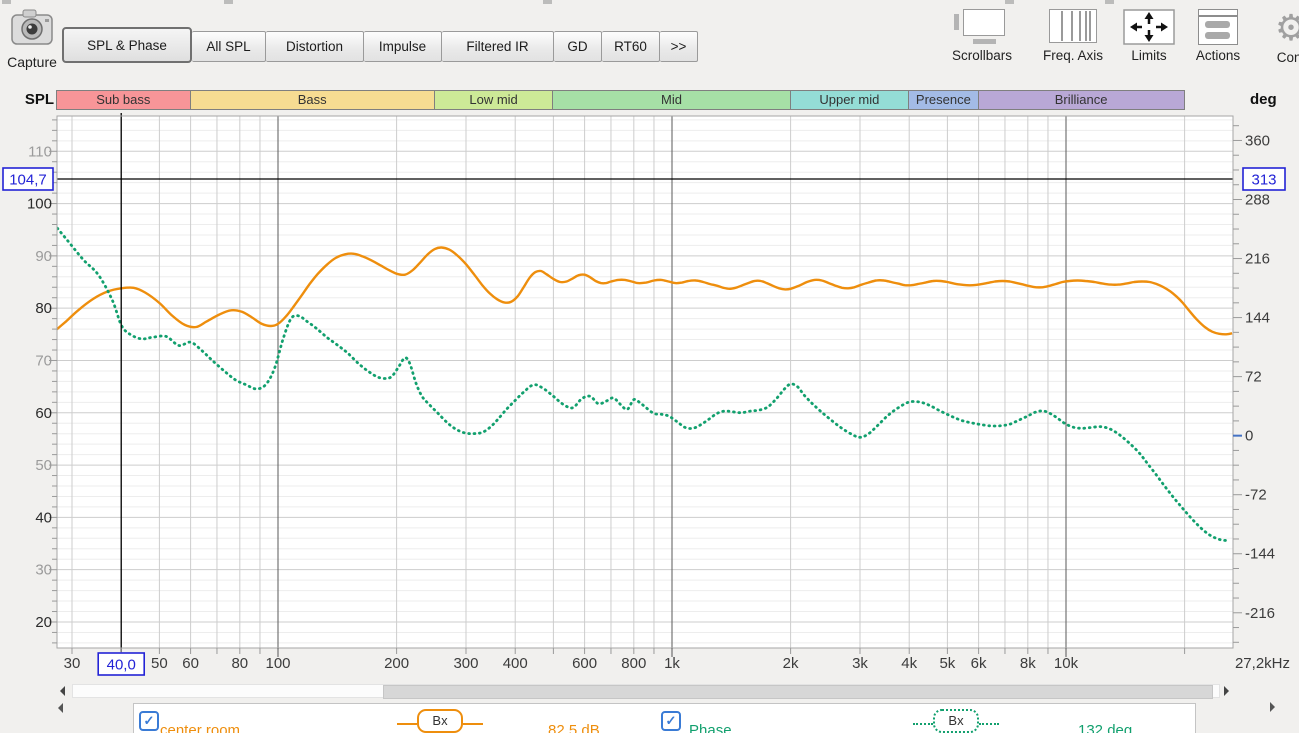 The image size is (1299, 733). What do you see at coordinates (515, 663) in the screenshot?
I see `freq-tick-label: 400` at bounding box center [515, 663].